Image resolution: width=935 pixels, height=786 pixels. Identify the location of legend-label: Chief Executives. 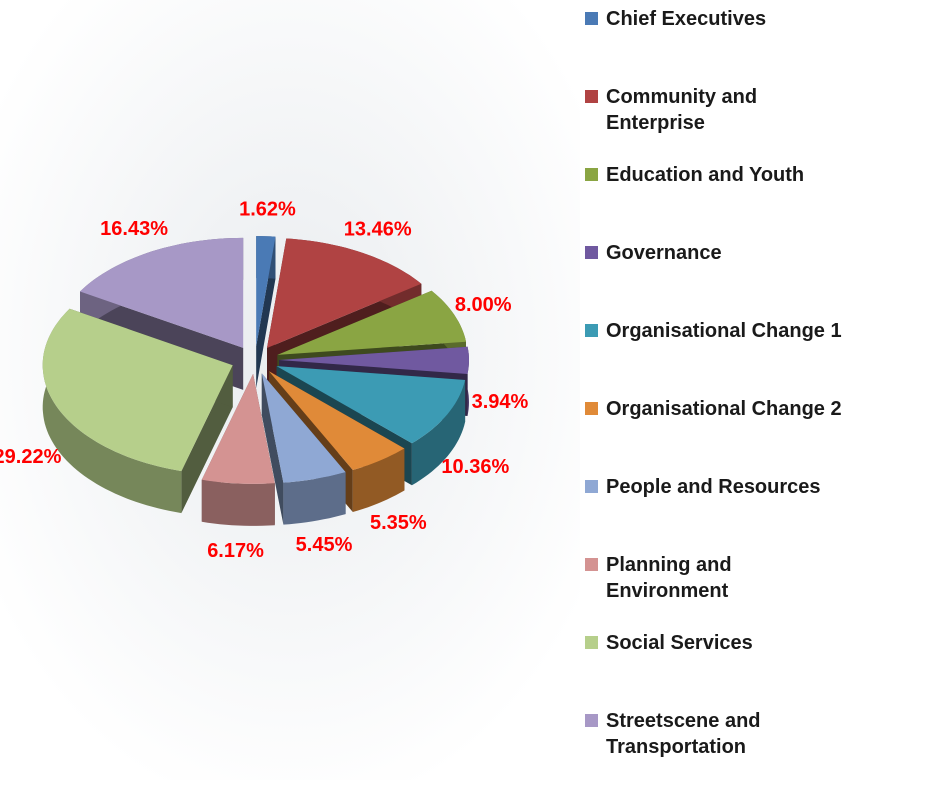
(686, 19).